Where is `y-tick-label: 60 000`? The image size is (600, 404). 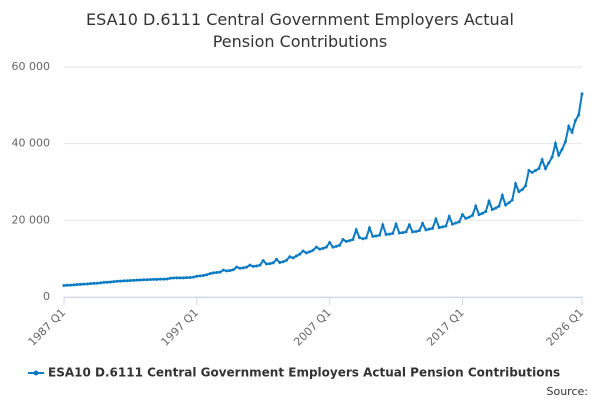
y-tick-label: 60 000 is located at coordinates (31, 66).